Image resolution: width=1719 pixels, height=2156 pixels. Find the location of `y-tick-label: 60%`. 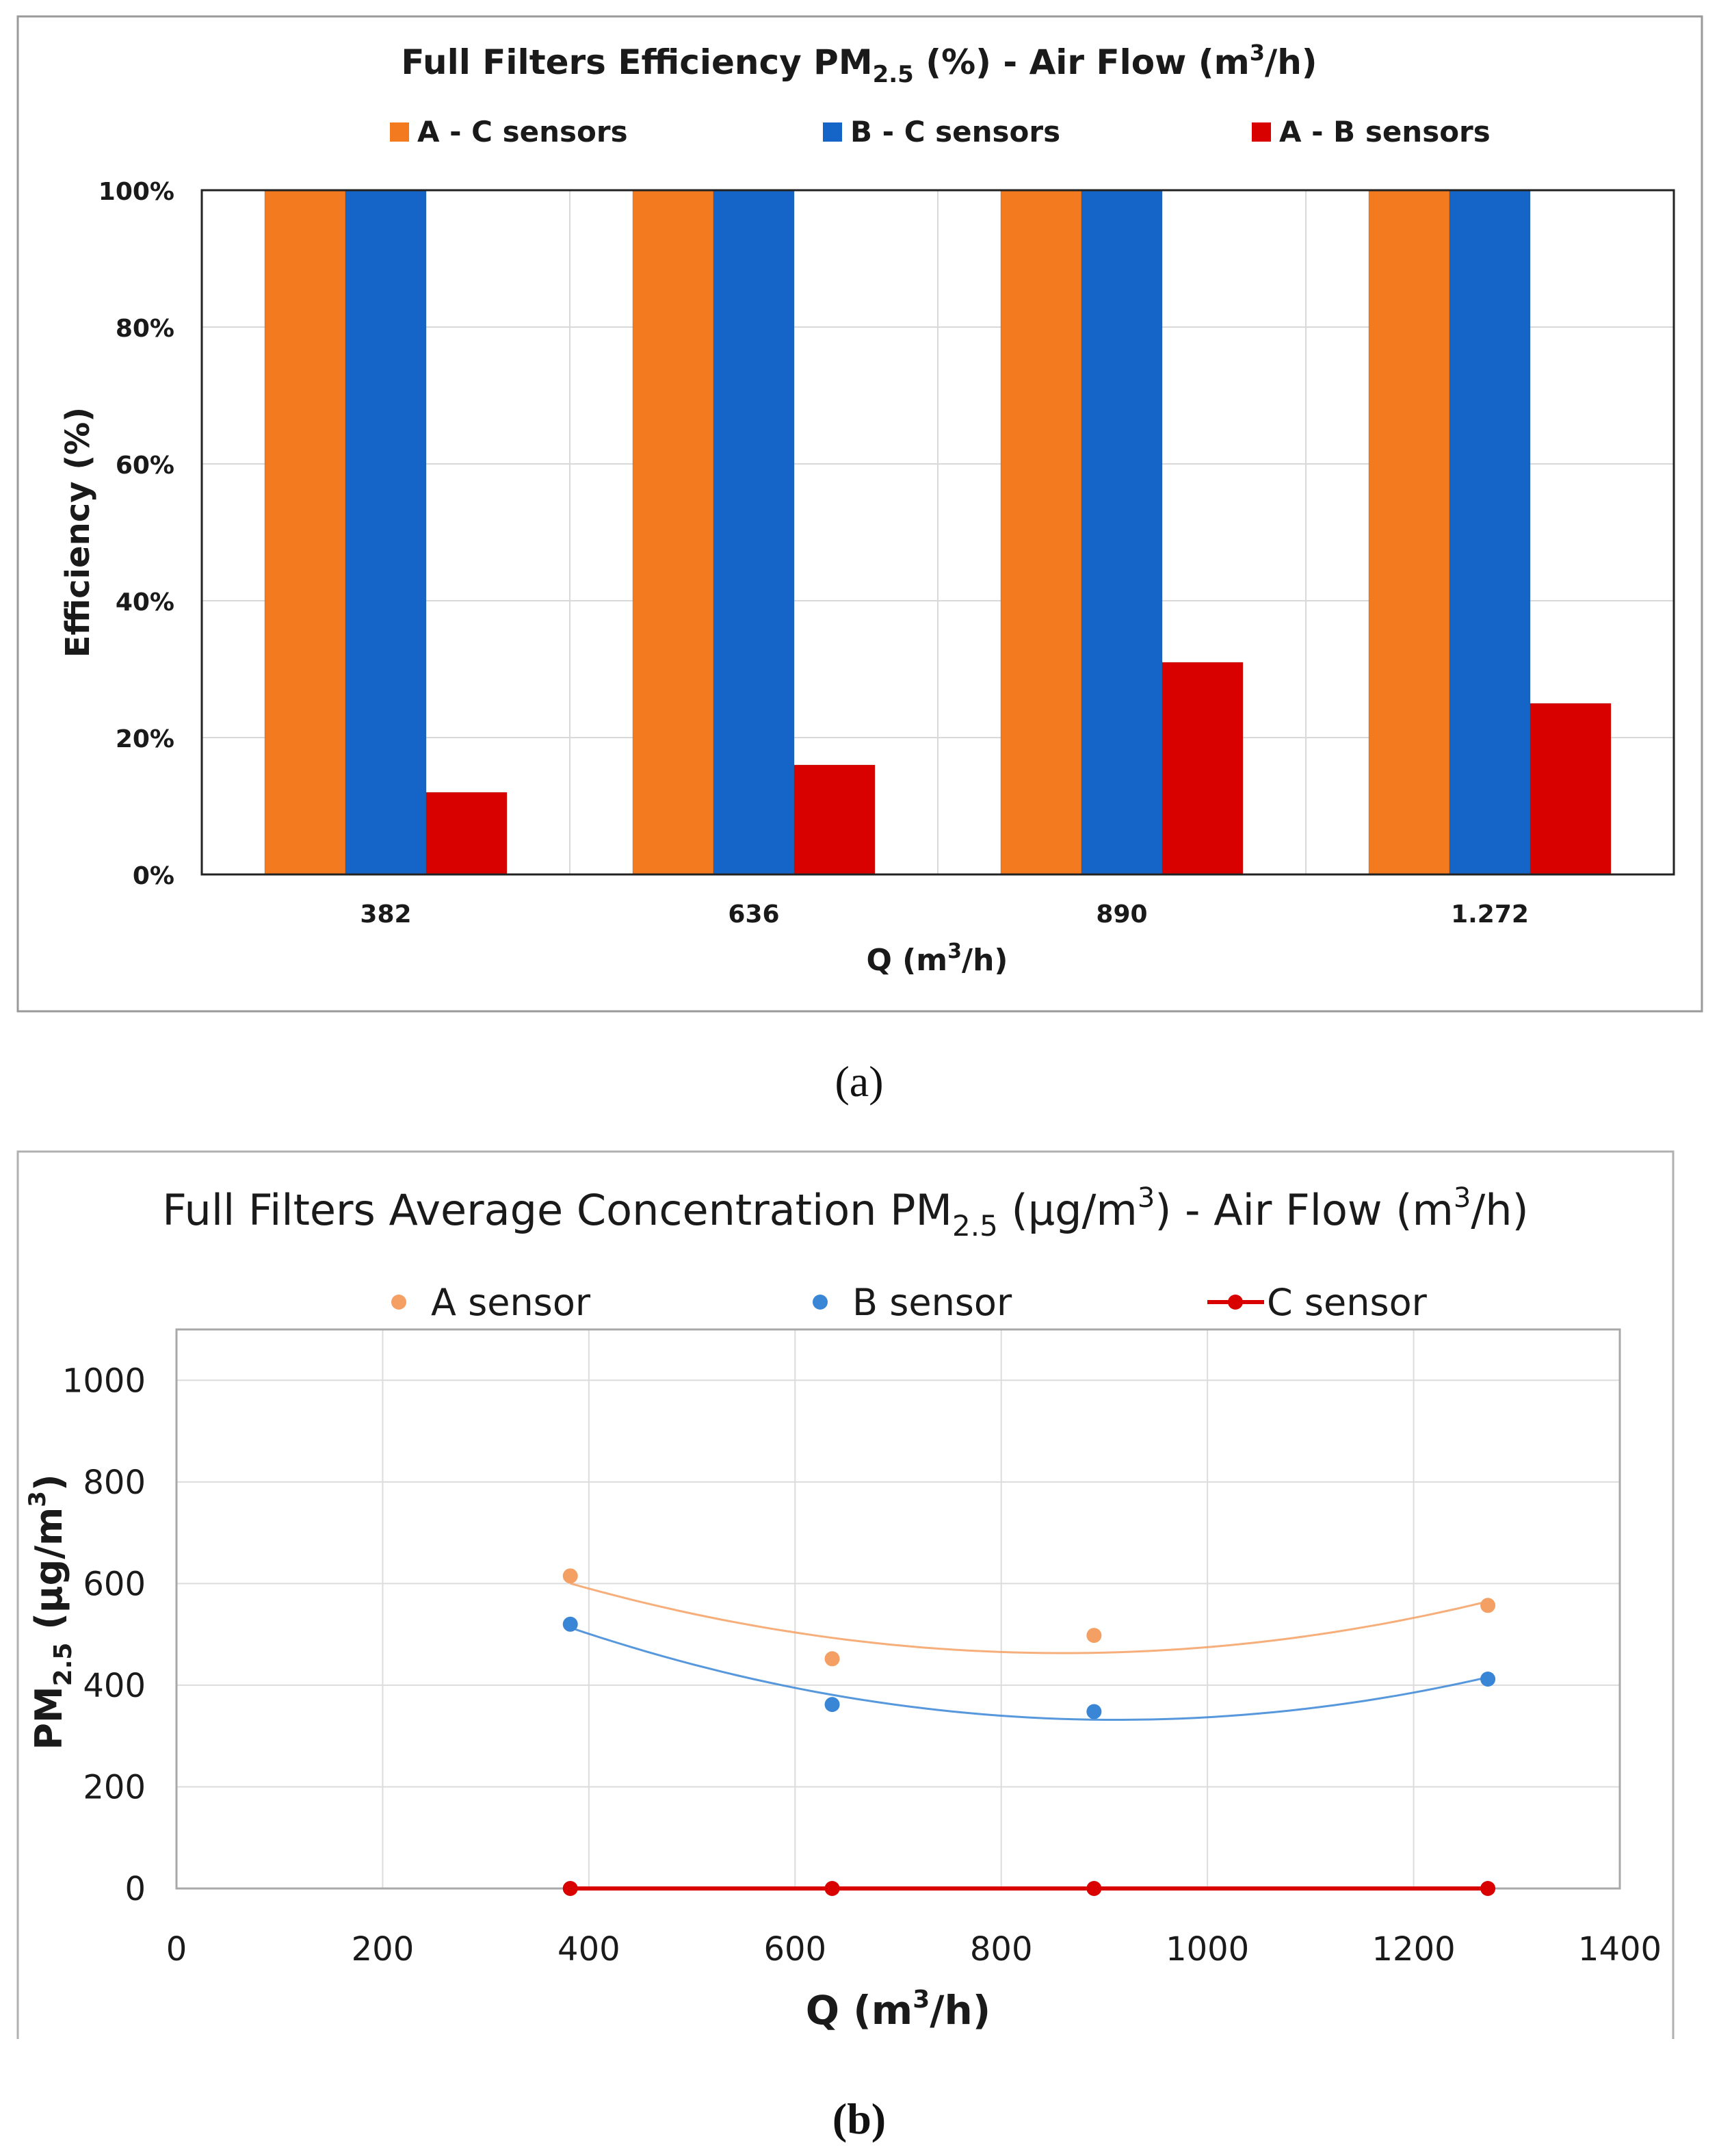

y-tick-label: 60% is located at coordinates (145, 466).